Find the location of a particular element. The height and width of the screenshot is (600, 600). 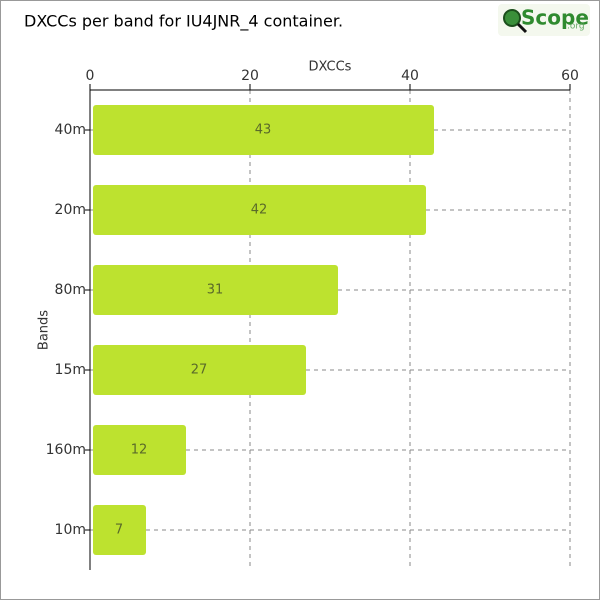

value-label: 31 is located at coordinates (215, 290).